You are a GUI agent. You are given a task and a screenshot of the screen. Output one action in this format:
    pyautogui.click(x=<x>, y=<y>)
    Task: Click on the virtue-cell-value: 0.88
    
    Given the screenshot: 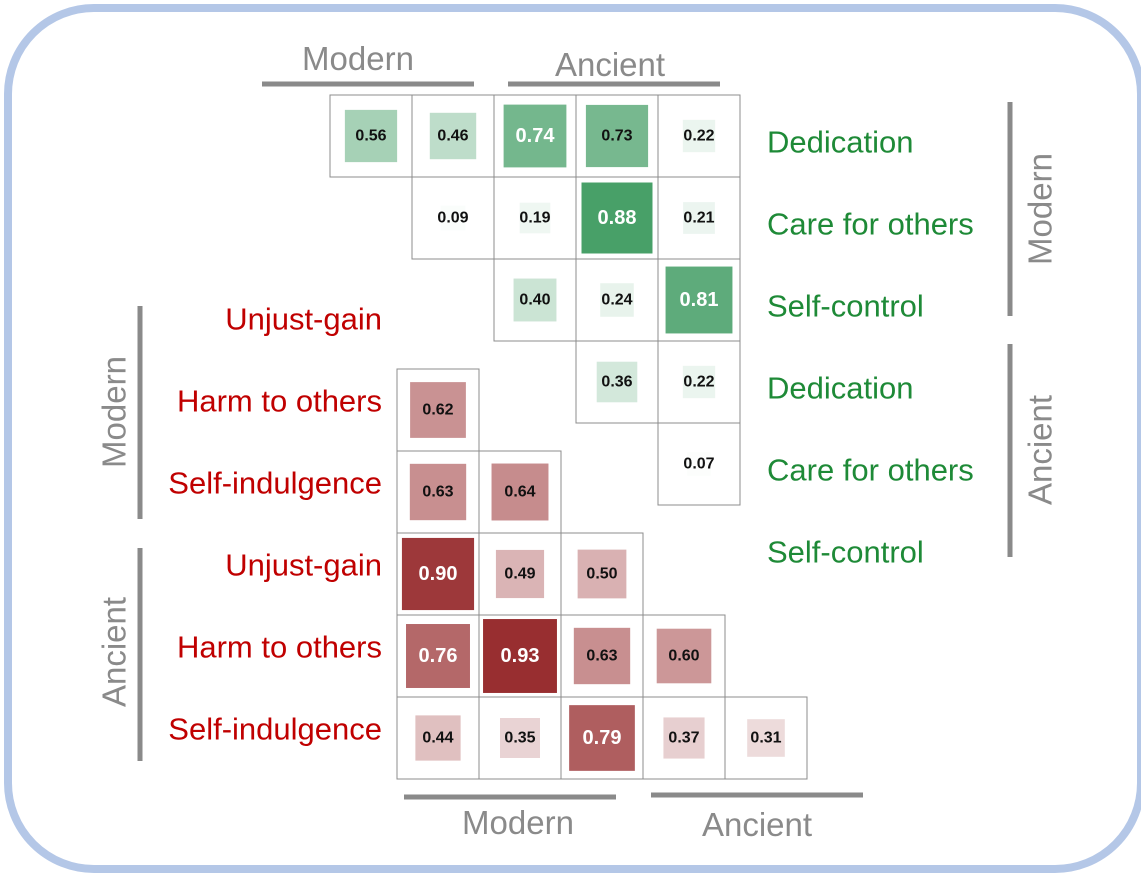 What is the action you would take?
    pyautogui.click(x=617, y=218)
    